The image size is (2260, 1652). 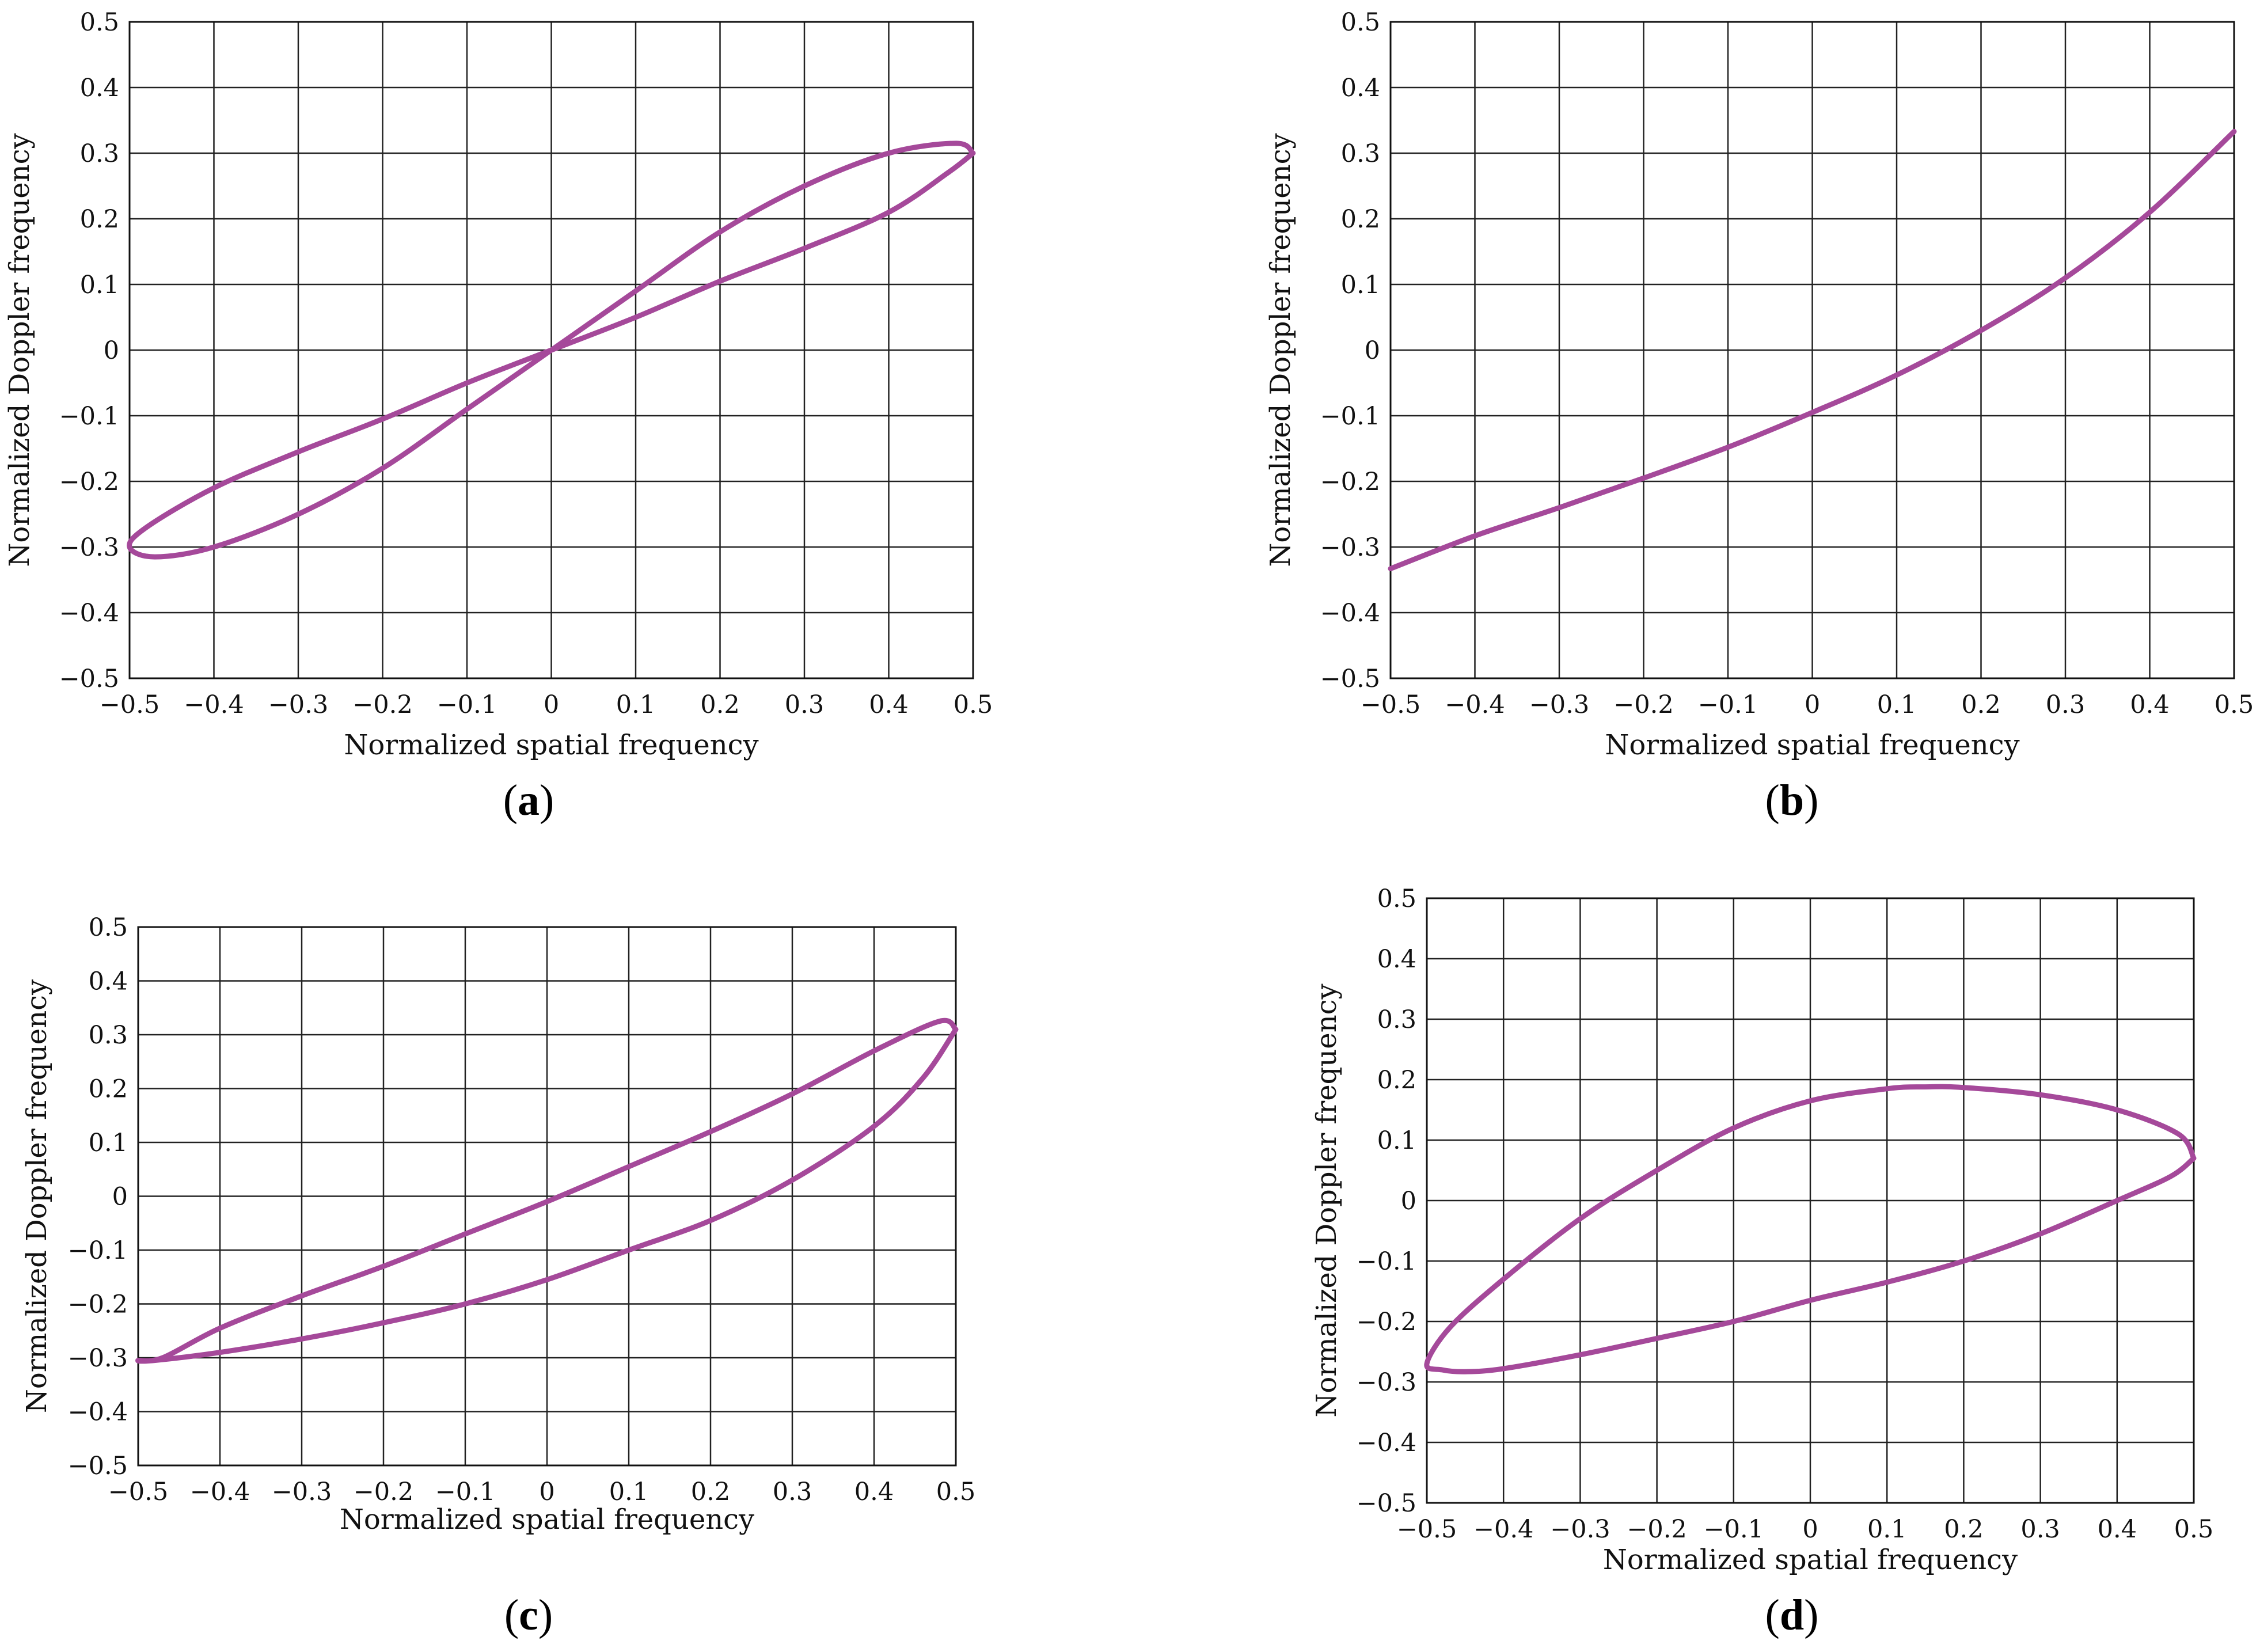 What do you see at coordinates (1792, 1615) in the screenshot?
I see `panel-caption: (d)` at bounding box center [1792, 1615].